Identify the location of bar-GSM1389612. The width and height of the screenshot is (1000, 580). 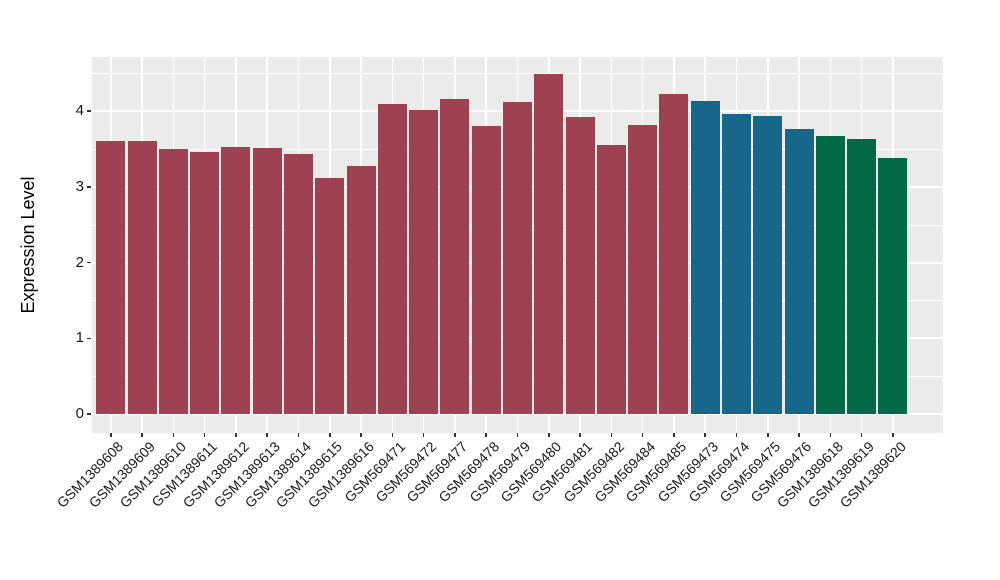
(236, 280).